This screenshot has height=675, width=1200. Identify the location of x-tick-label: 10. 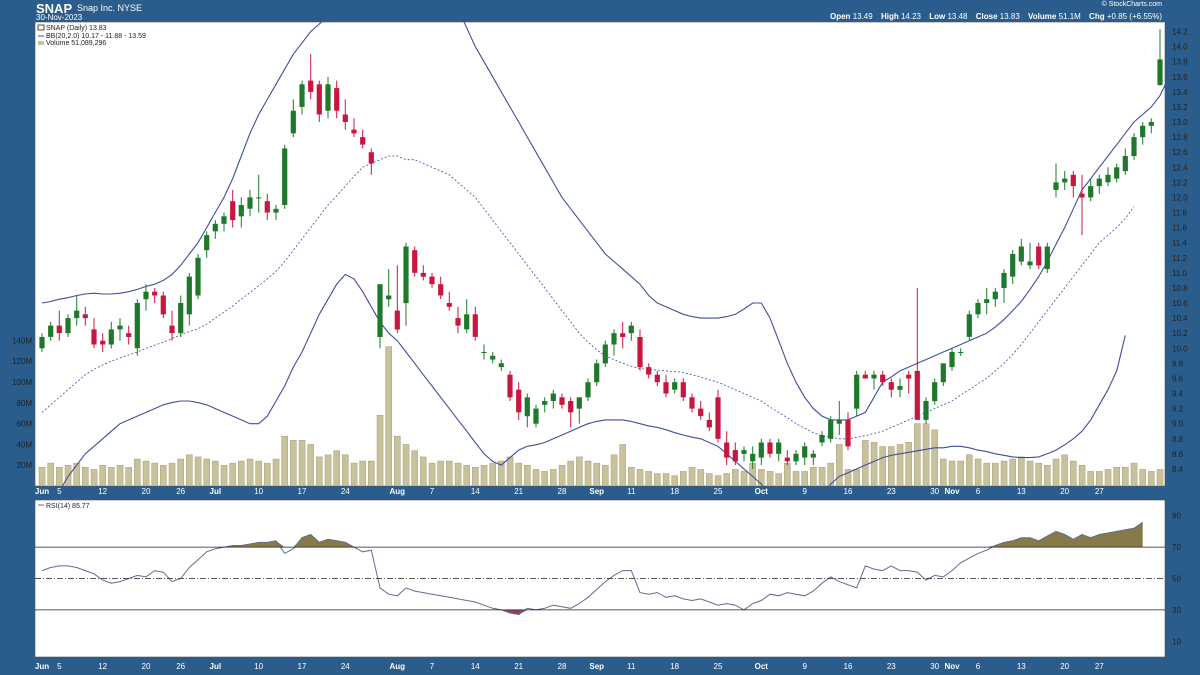
(258, 491).